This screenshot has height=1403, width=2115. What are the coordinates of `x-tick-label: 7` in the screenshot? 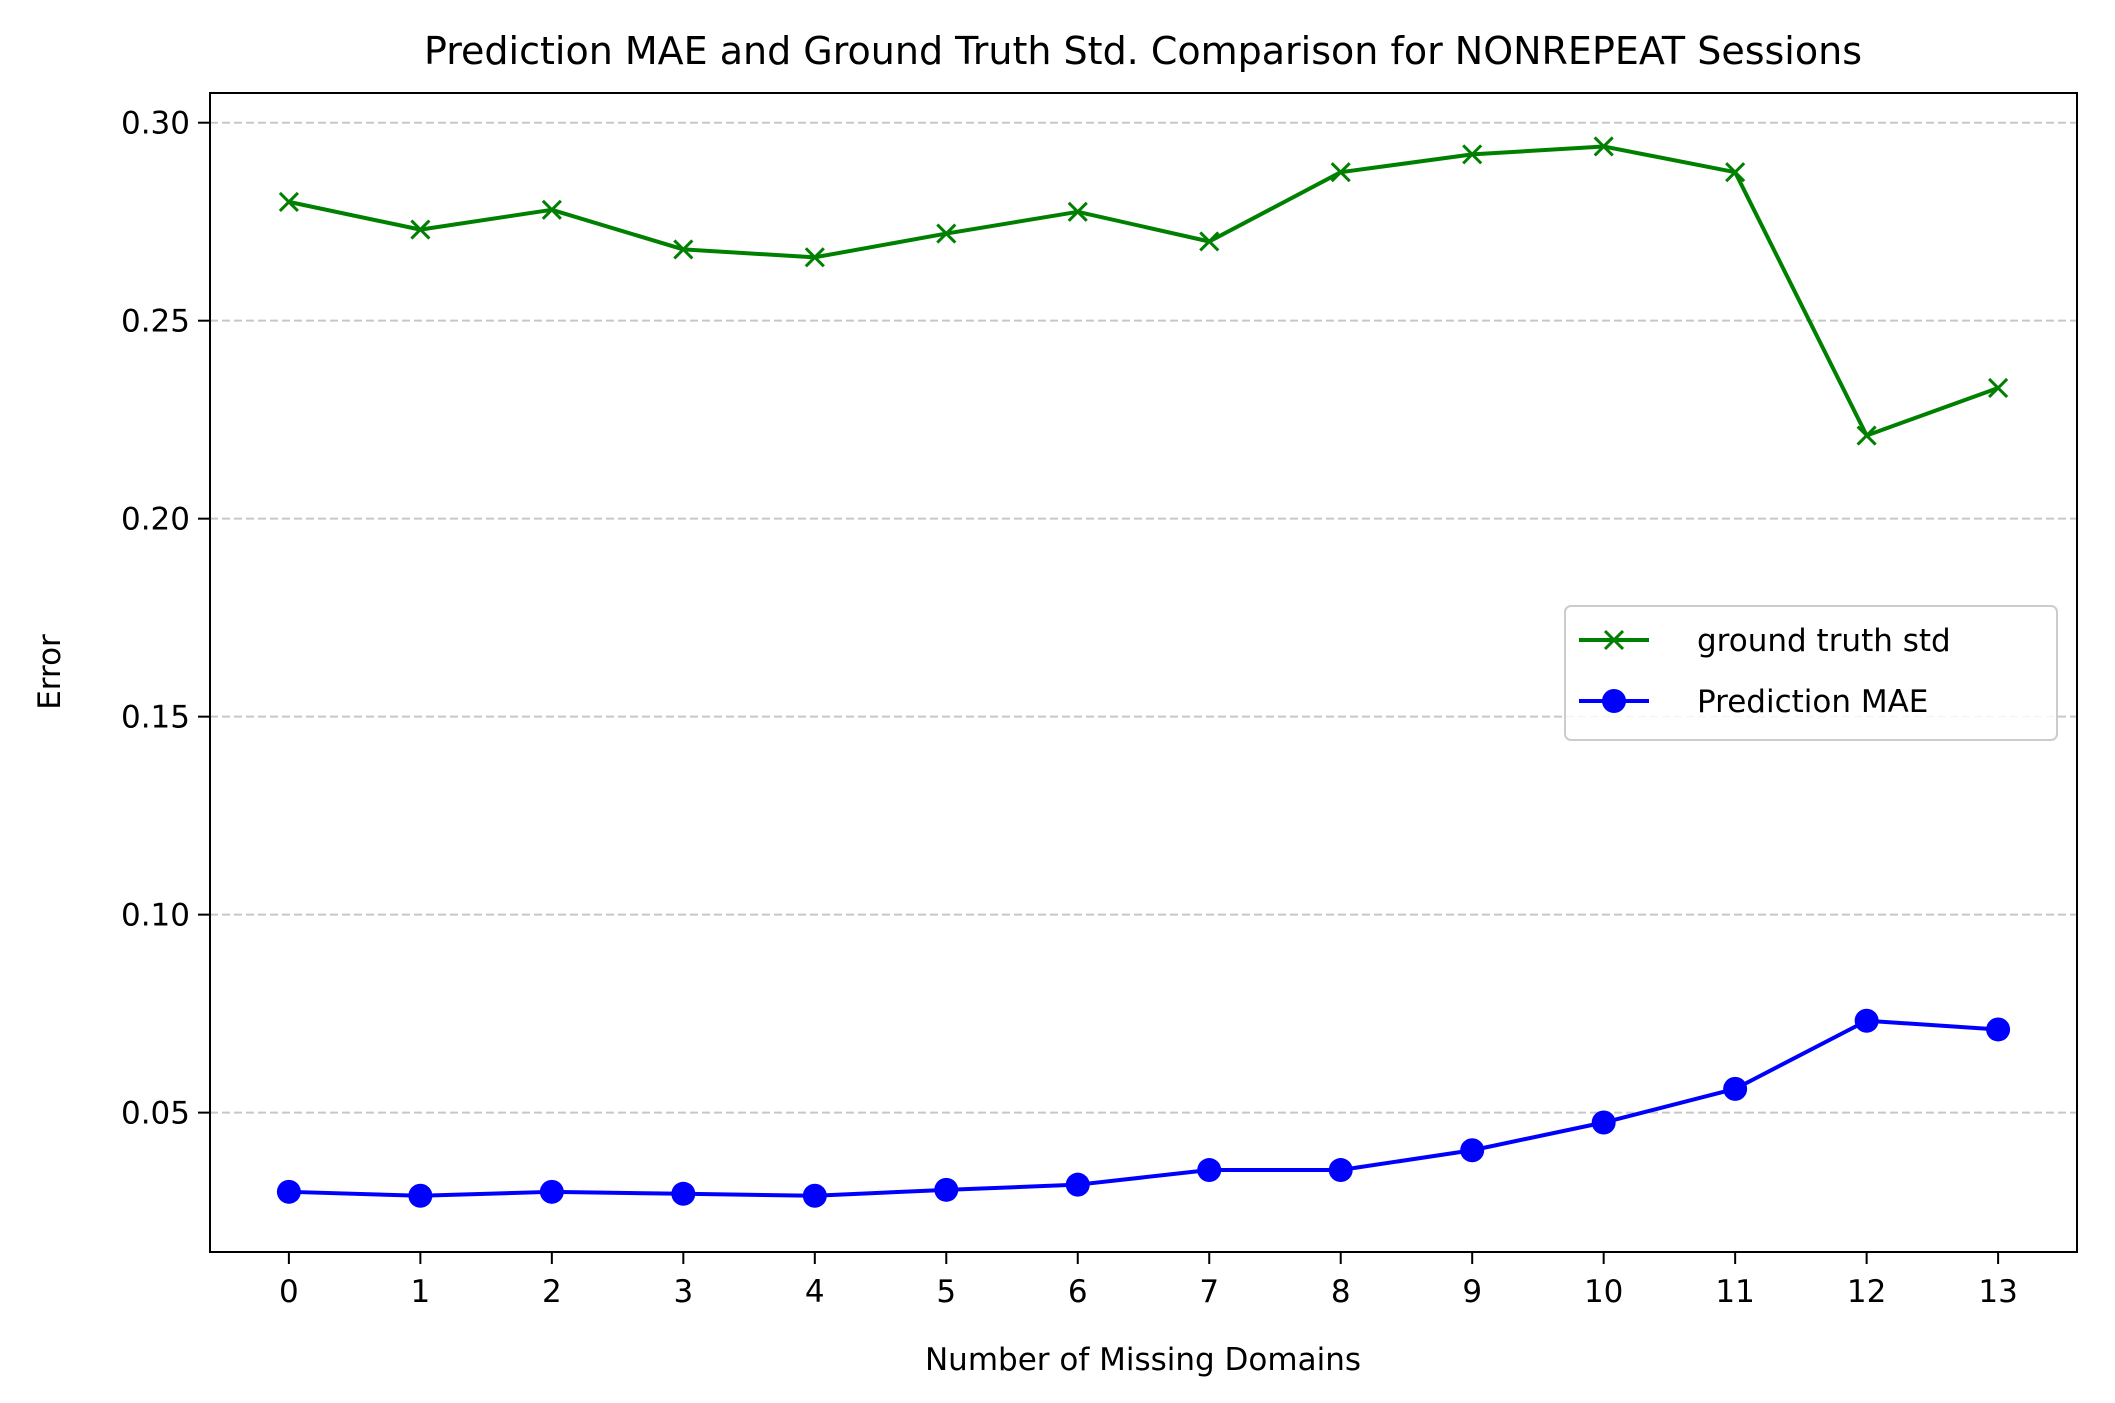 It's located at (1209, 1292).